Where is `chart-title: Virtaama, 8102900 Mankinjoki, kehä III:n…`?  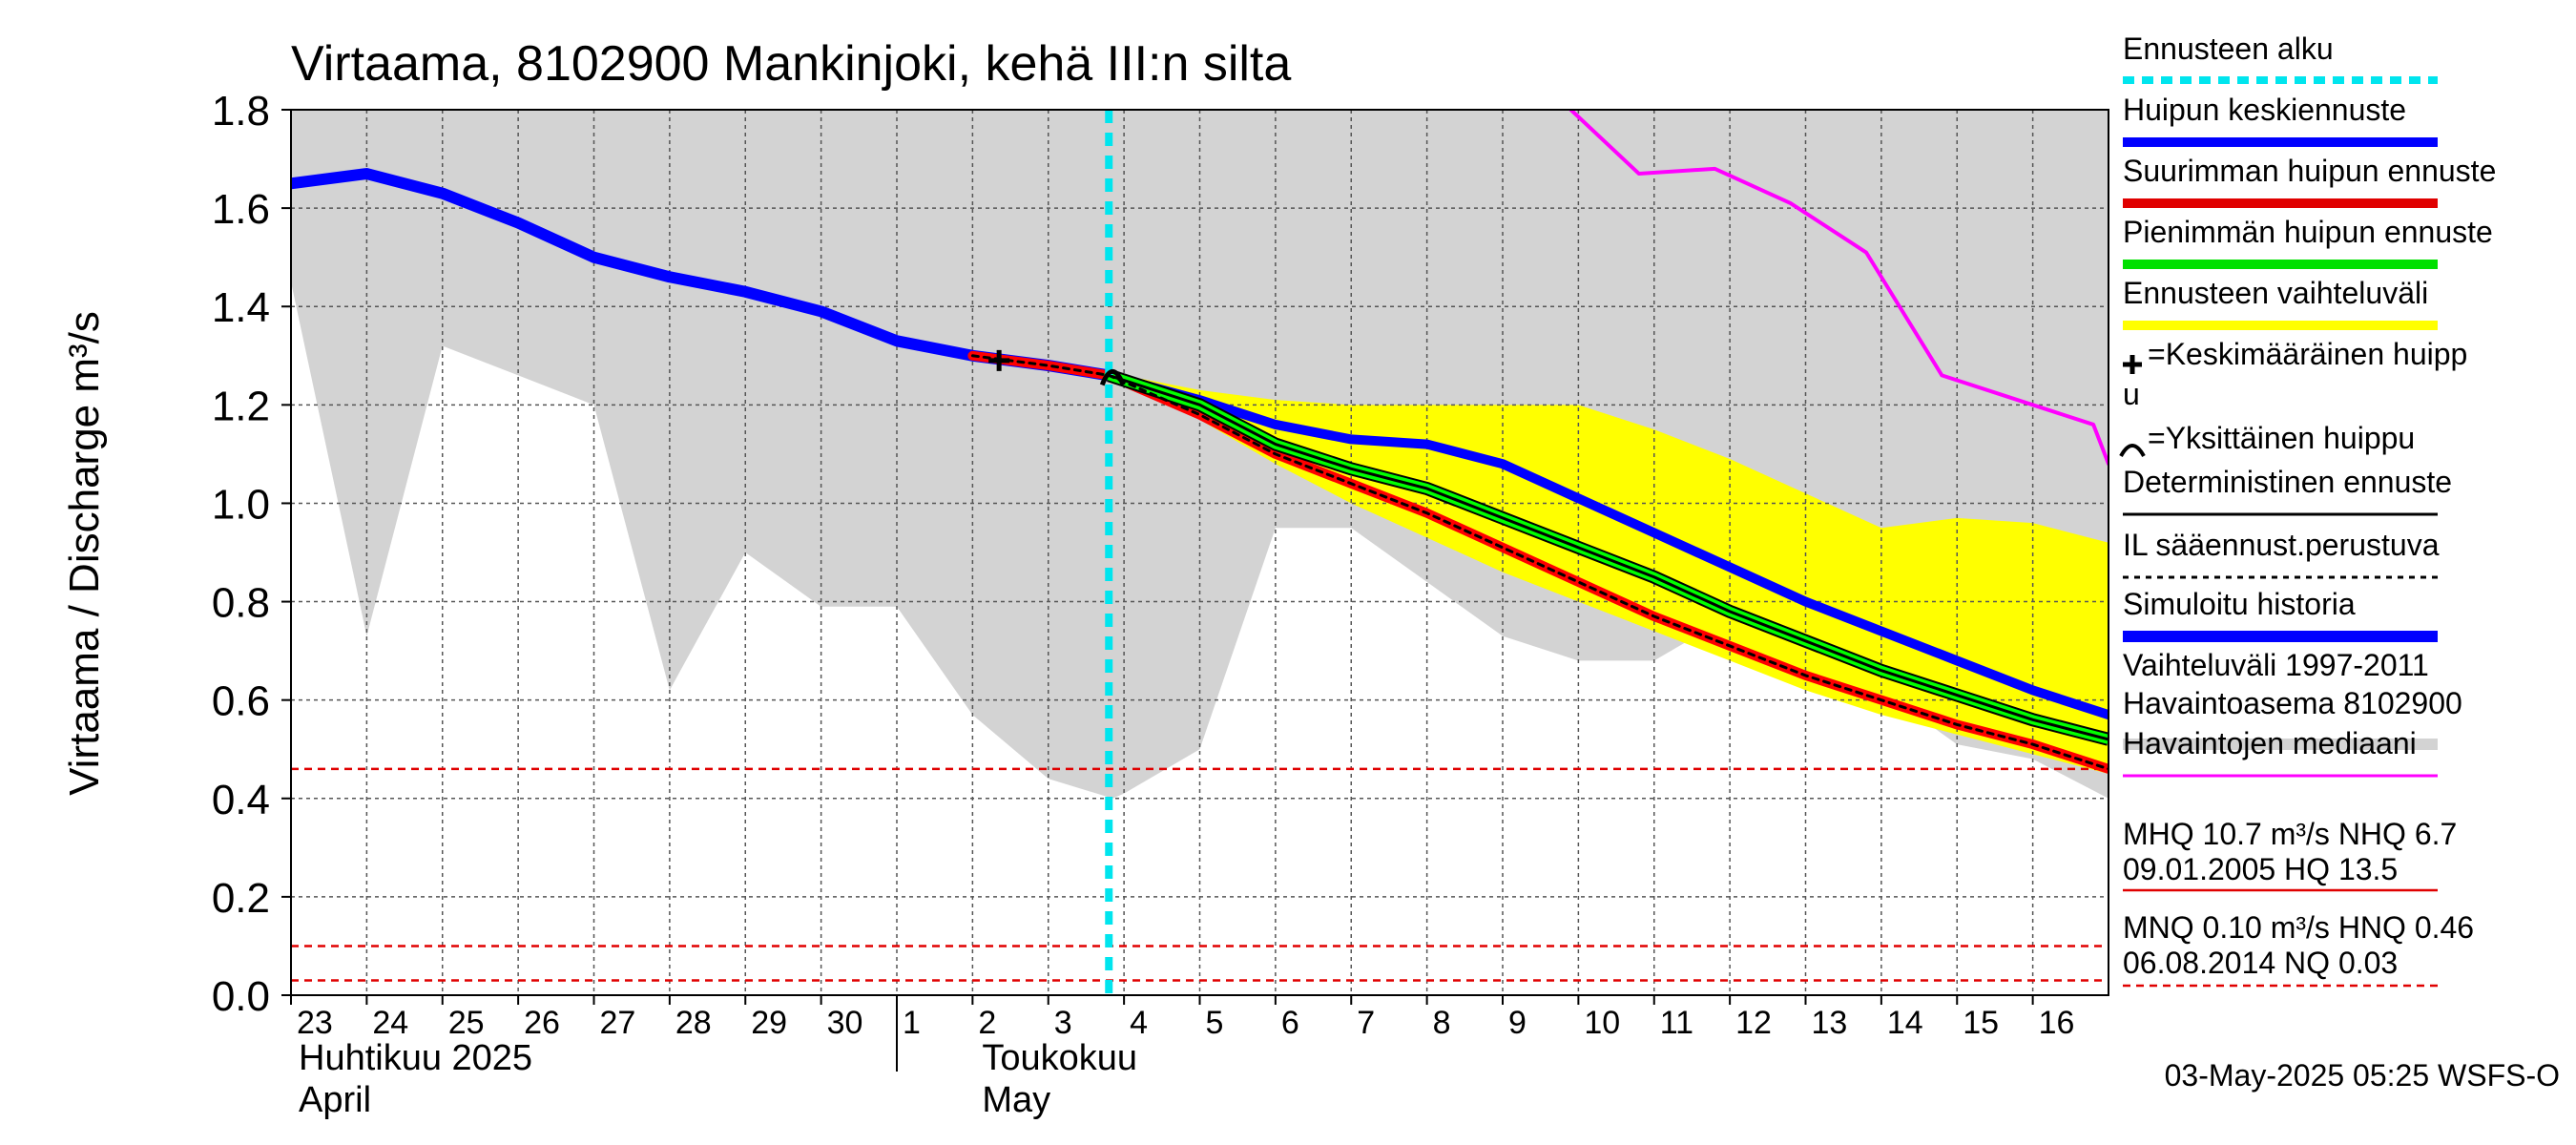
chart-title: Virtaama, 8102900 Mankinjoki, kehä III:n… is located at coordinates (791, 64).